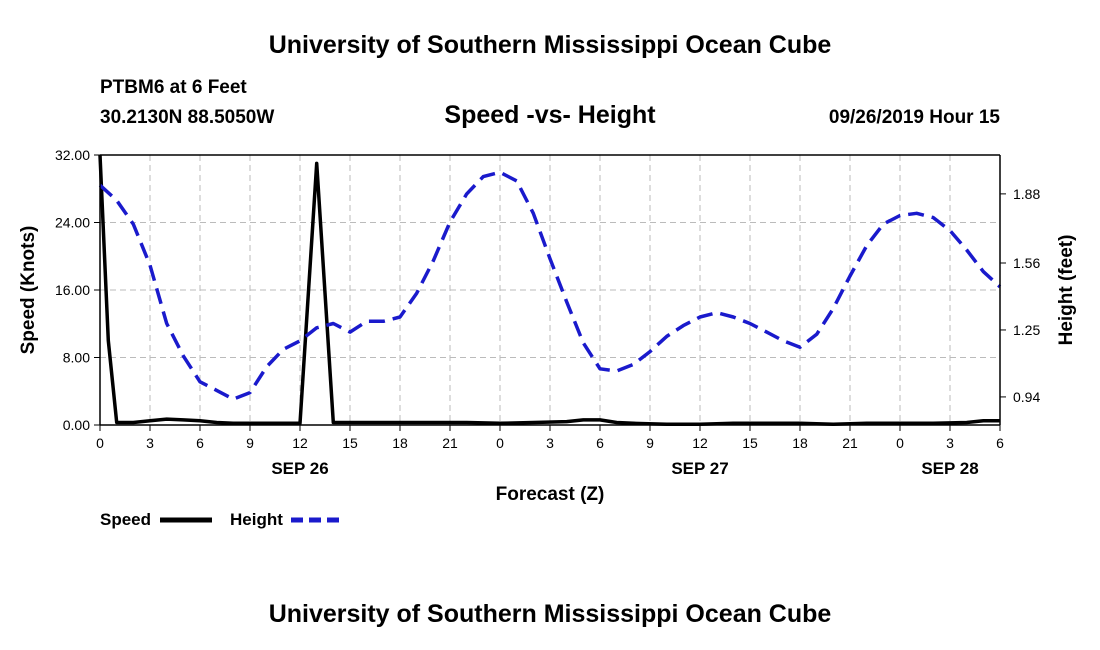 This screenshot has width=1100, height=650. Describe the element at coordinates (221, 519) in the screenshot. I see `legend: Speed Height` at that location.